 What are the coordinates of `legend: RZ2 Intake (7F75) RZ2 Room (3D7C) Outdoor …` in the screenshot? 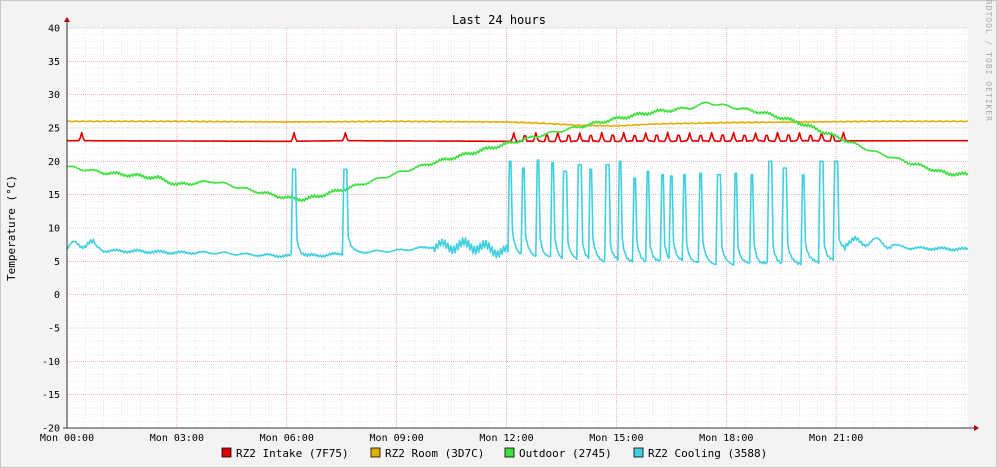 It's located at (494, 453).